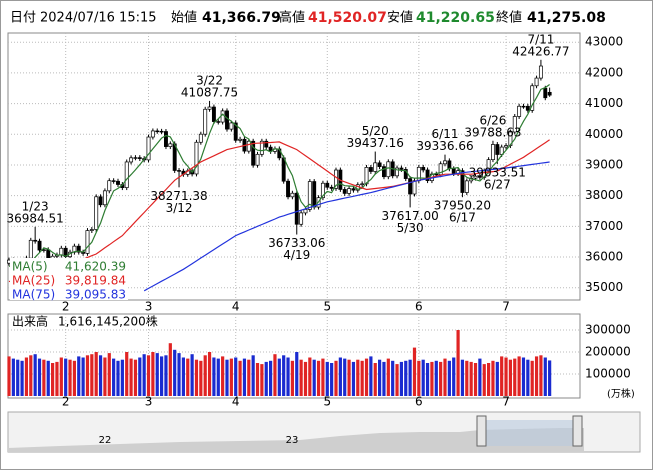 The height and width of the screenshot is (470, 653). Describe the element at coordinates (419, 307) in the screenshot. I see `x-tick-label: 6` at that location.